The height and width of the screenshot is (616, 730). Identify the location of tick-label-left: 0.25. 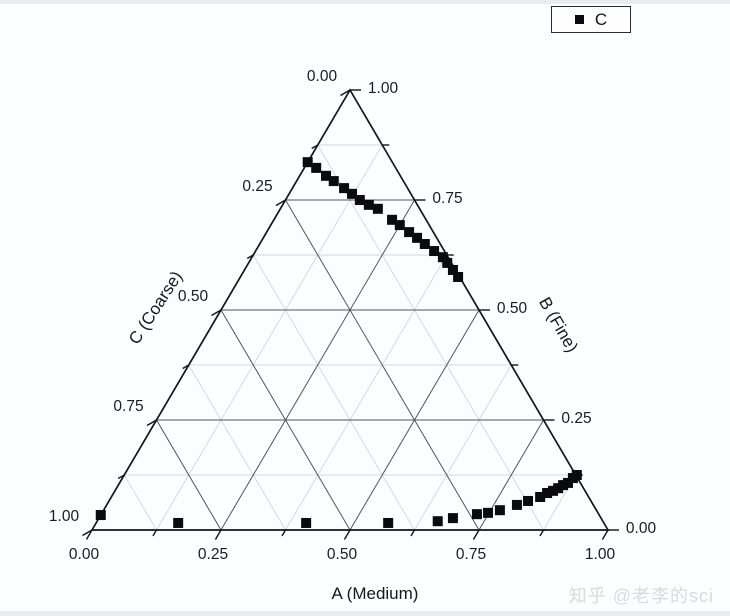
(257, 186).